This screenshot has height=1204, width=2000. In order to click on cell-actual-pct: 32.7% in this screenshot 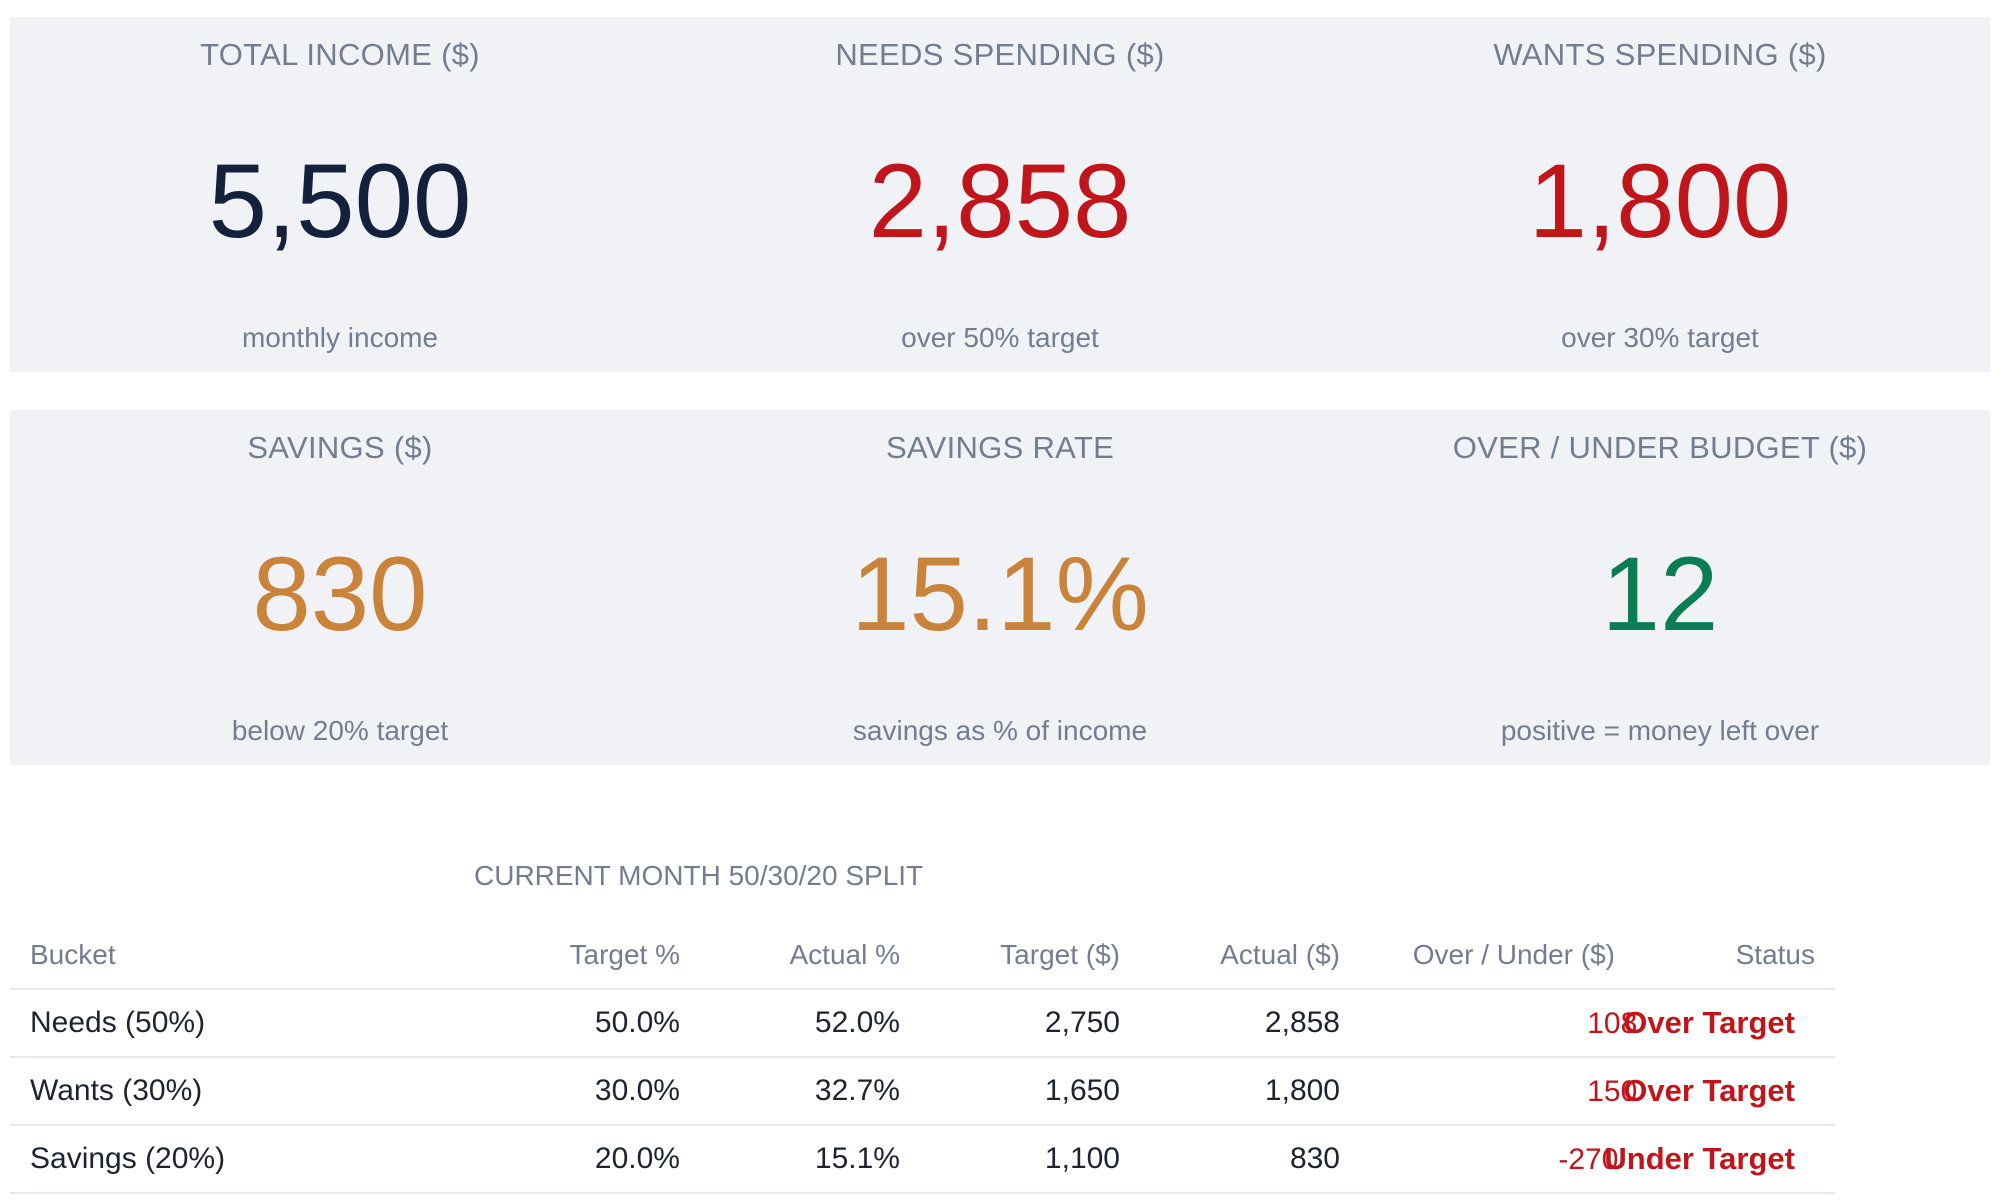, I will do `click(810, 1091)`.